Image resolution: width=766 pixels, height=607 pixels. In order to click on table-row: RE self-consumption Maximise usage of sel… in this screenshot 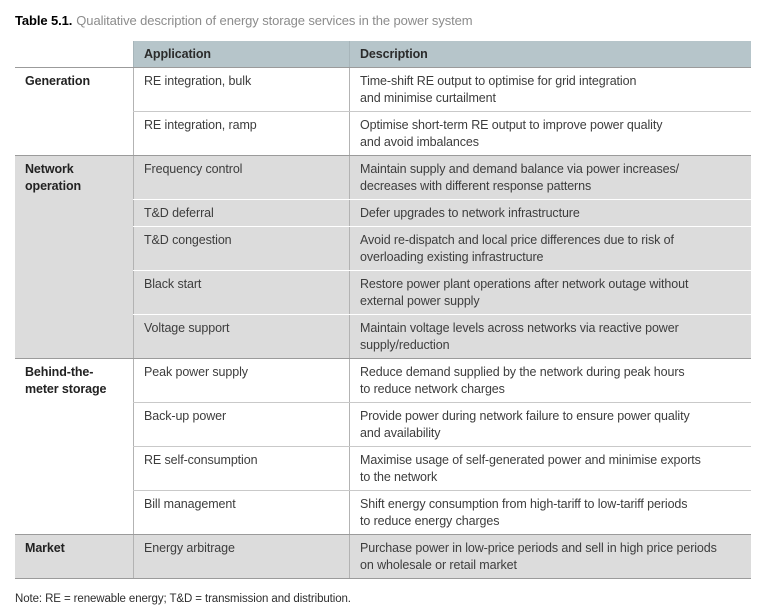, I will do `click(442, 468)`.